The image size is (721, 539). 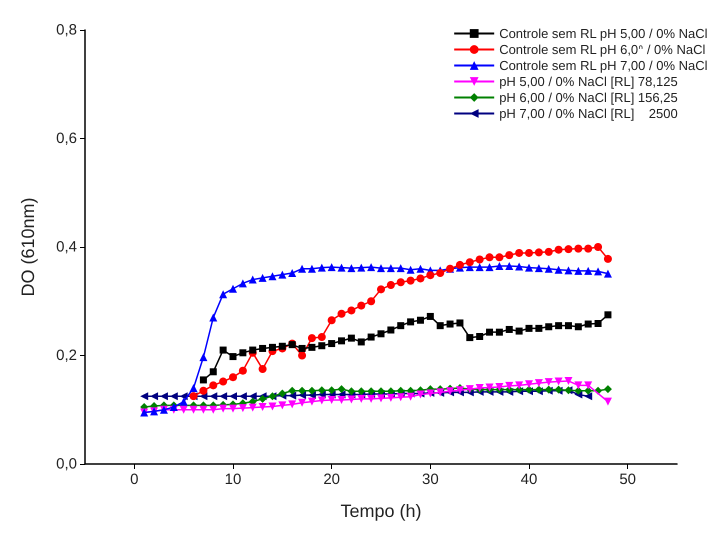 I want to click on x-axis-title: Tempo (h), so click(x=381, y=511).